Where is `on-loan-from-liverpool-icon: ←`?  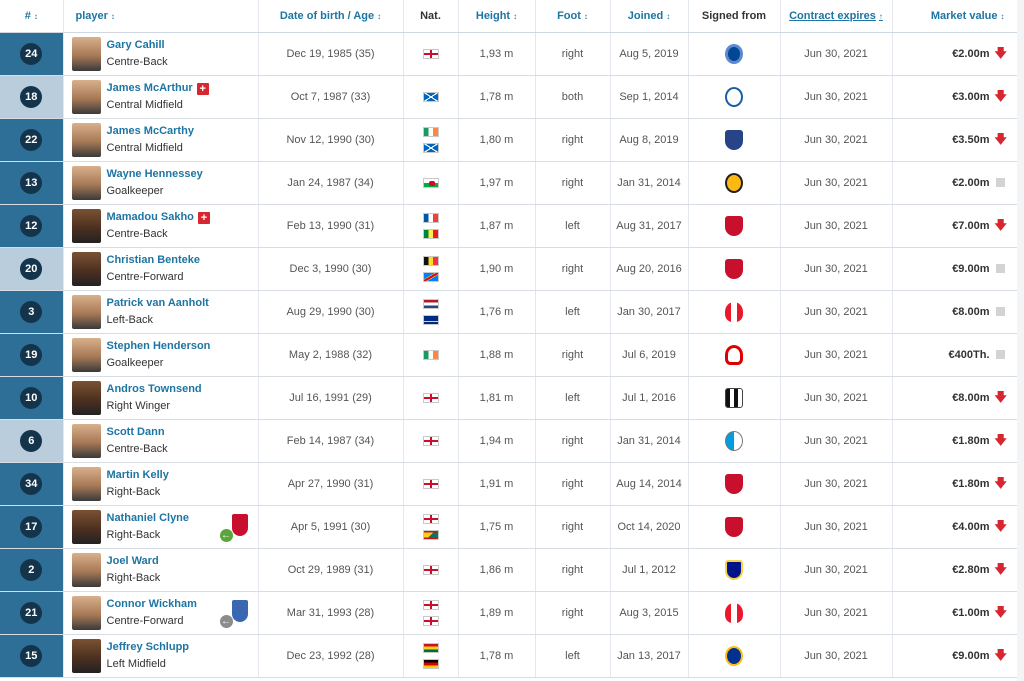
on-loan-from-liverpool-icon: ← is located at coordinates (233, 528).